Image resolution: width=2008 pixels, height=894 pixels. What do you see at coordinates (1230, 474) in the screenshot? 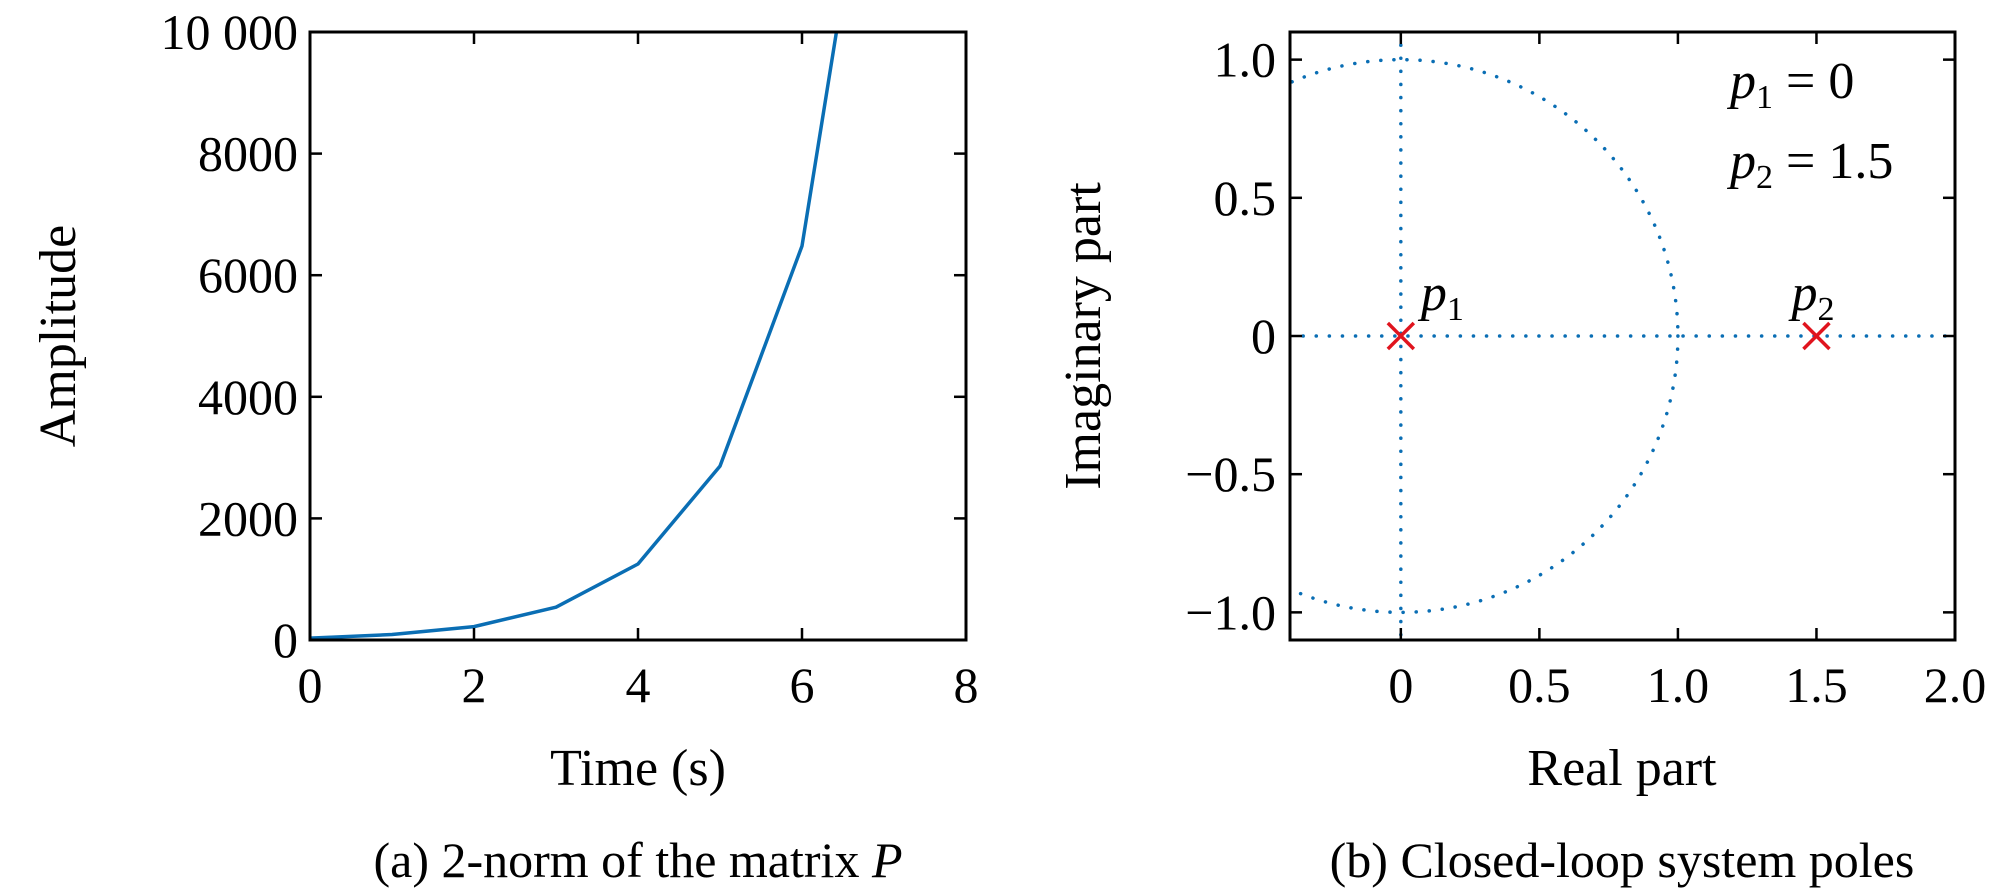
I see `panel-b-y-tick-label: −0.5` at bounding box center [1230, 474].